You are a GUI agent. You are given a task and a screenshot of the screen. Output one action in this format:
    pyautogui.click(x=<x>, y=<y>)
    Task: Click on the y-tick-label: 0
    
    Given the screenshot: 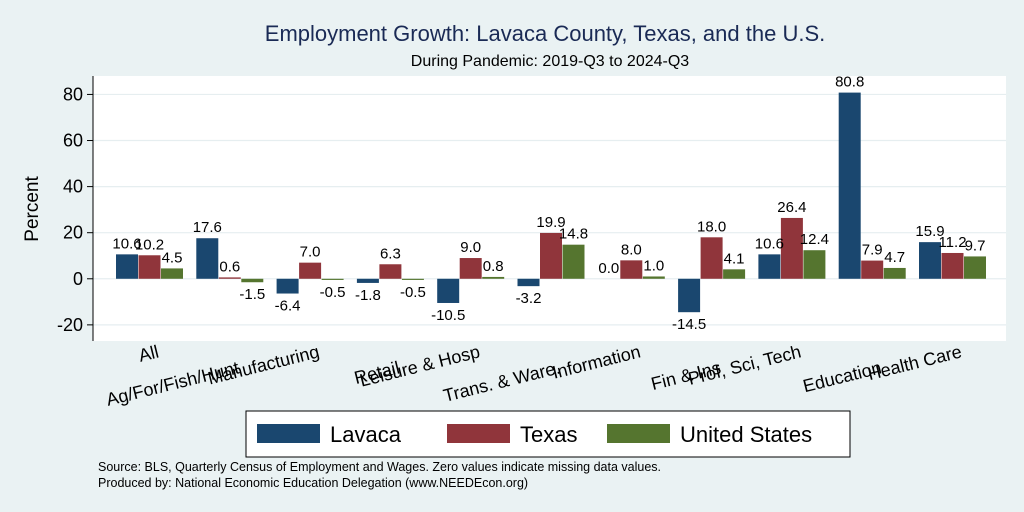 What is the action you would take?
    pyautogui.click(x=78, y=279)
    